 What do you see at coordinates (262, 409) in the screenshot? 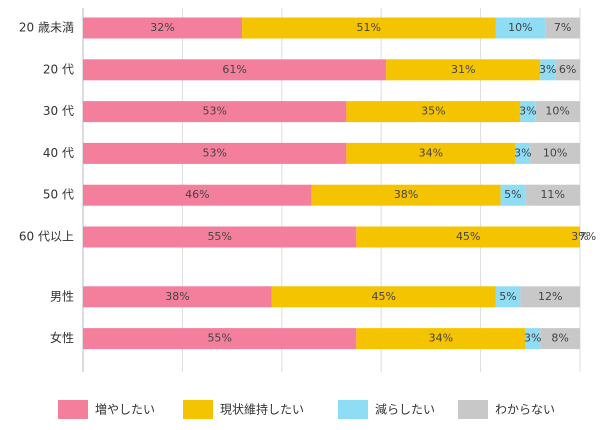
I see `legend-label: 現状維持したい` at bounding box center [262, 409].